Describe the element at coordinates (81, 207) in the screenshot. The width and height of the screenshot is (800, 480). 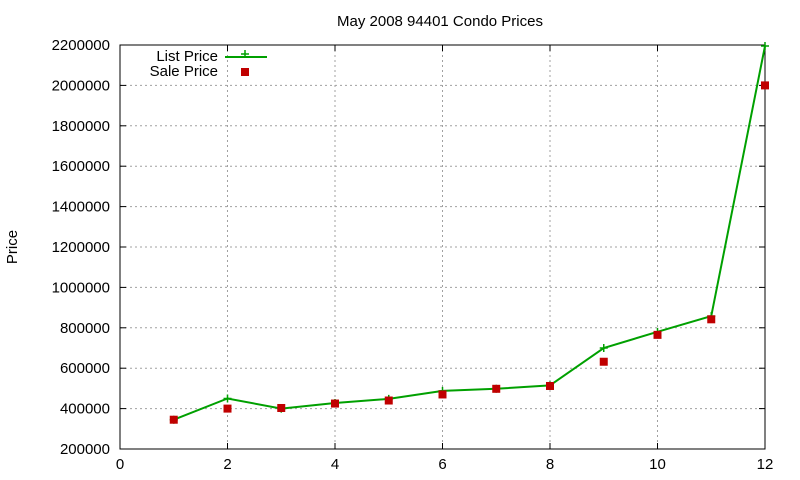
I see `y-tick-label: 1400000` at that location.